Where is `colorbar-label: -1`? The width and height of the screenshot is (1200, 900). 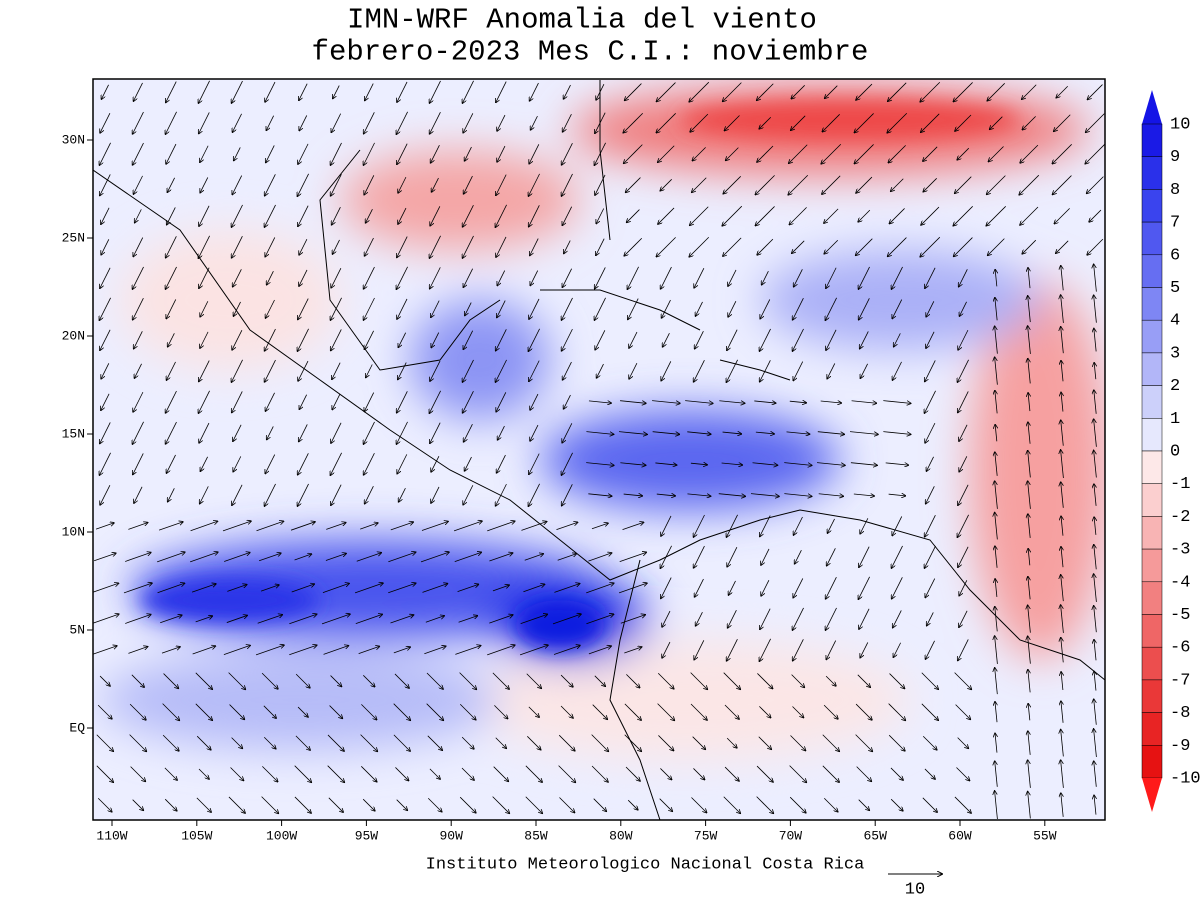 colorbar-label: -1 is located at coordinates (1180, 484).